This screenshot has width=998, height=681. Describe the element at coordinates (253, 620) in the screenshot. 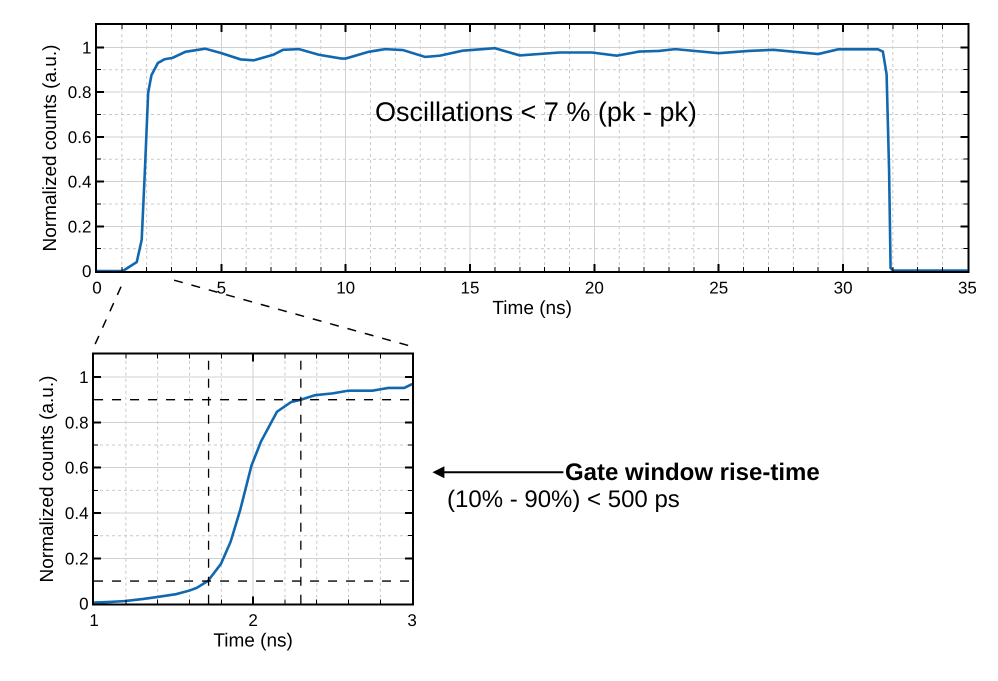

I see `x-tick-label: 2` at that location.